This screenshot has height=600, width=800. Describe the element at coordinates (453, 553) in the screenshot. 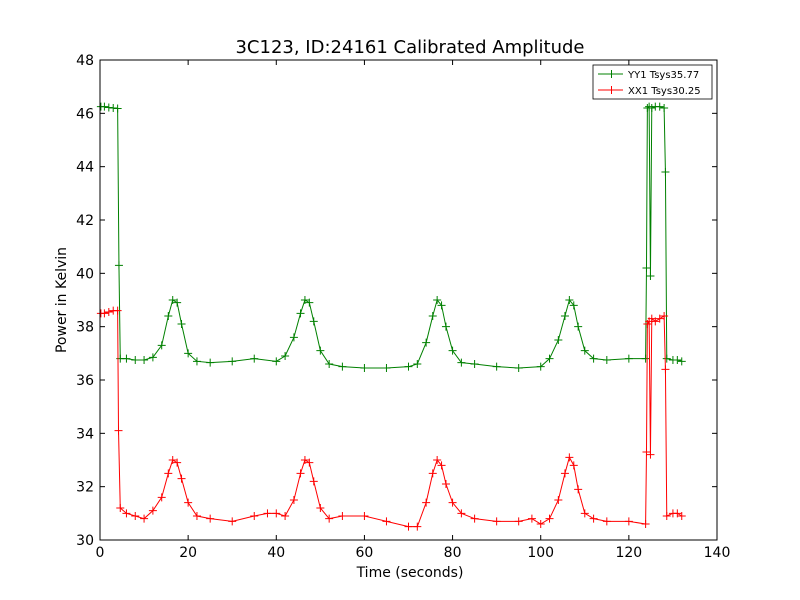

I see `x-tick-label: 80` at that location.